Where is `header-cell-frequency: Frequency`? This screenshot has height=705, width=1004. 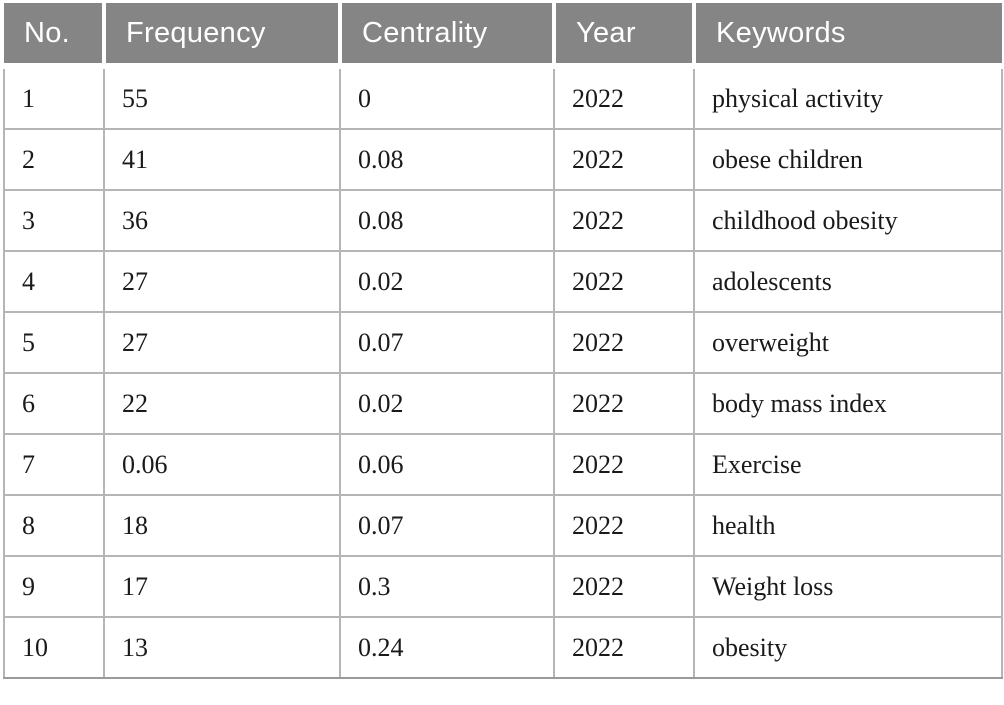 header-cell-frequency: Frequency is located at coordinates (221, 36).